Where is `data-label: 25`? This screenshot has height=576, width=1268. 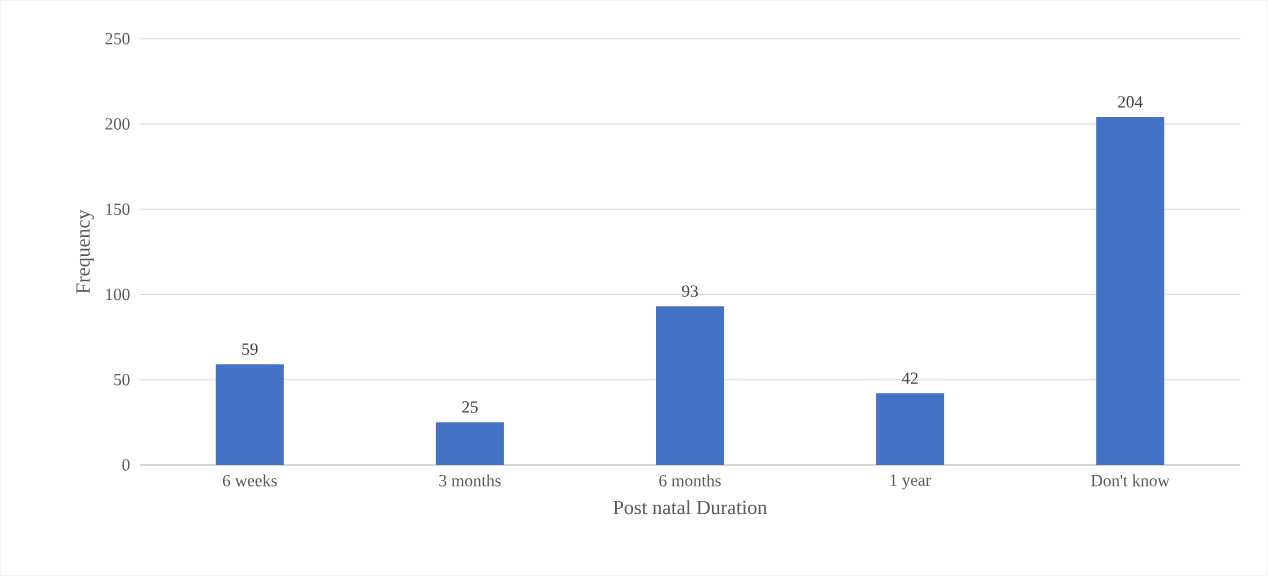 data-label: 25 is located at coordinates (470, 407).